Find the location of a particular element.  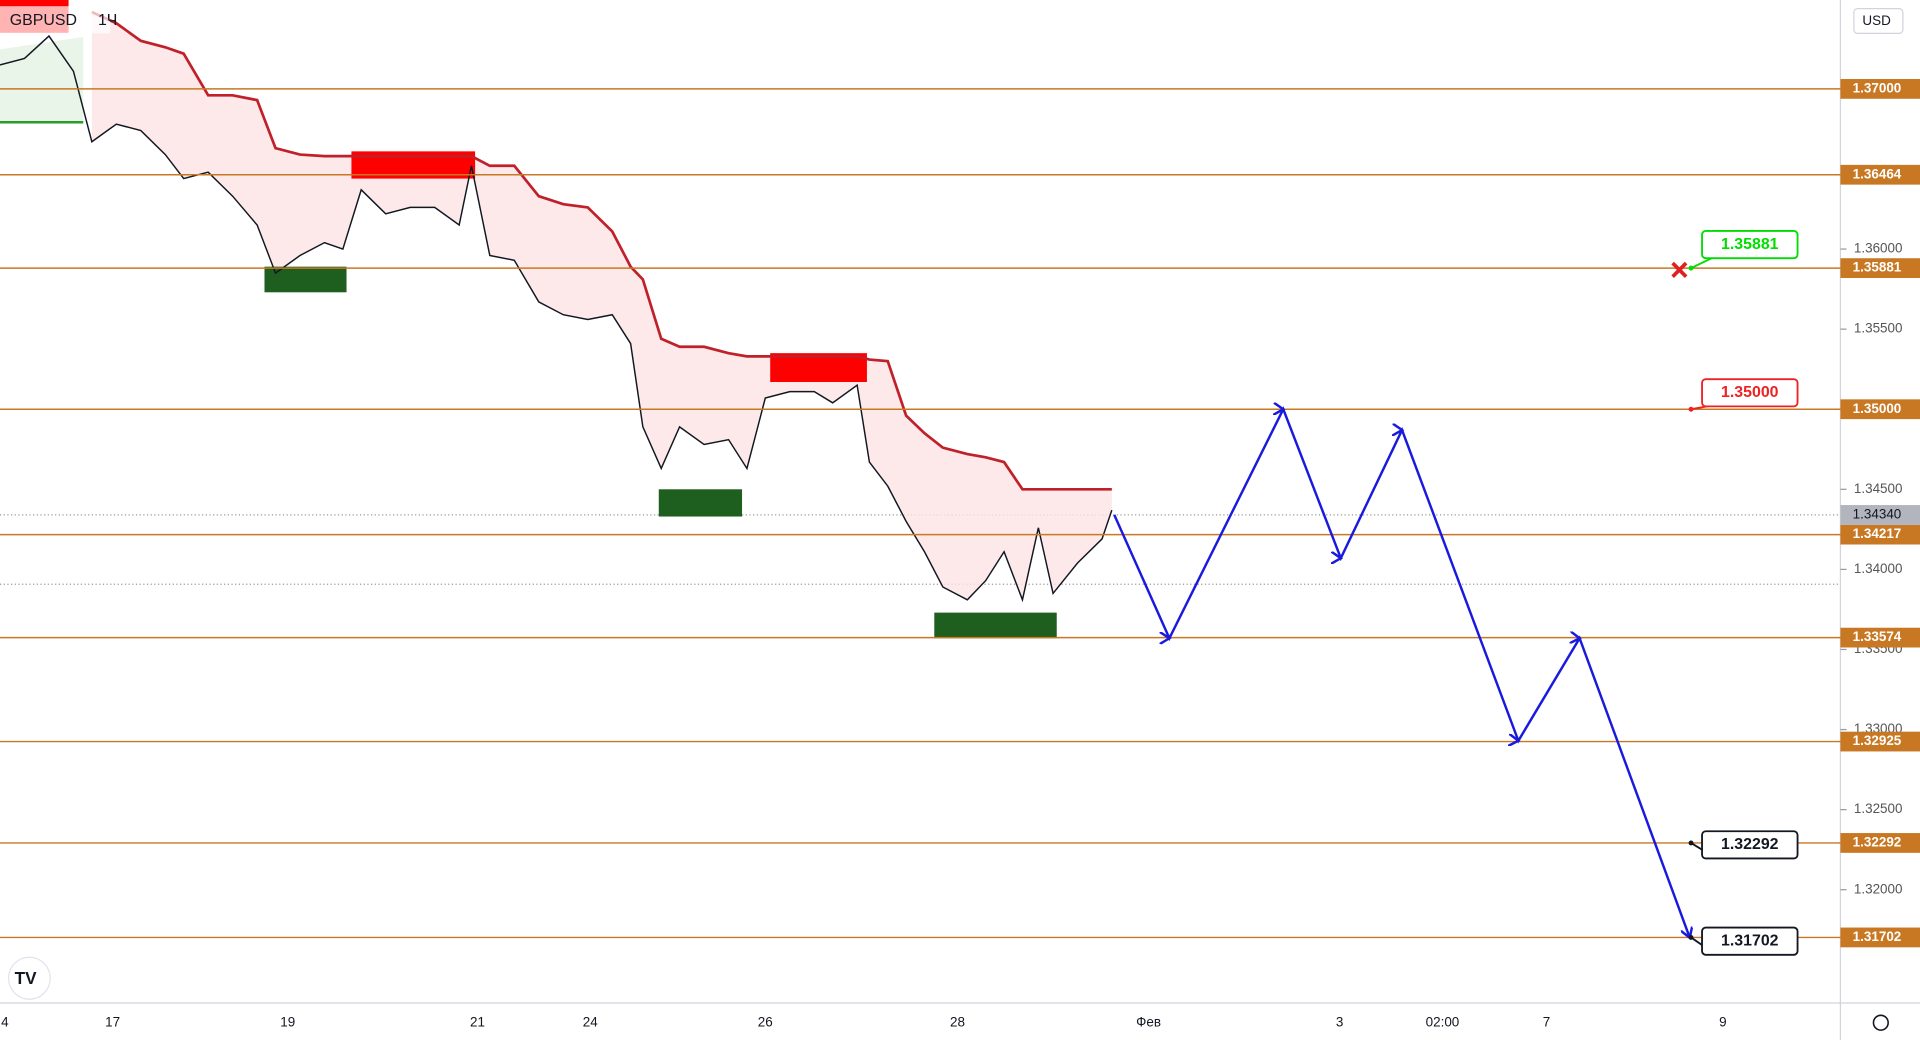

level-label: 1.32925 is located at coordinates (1877, 740).